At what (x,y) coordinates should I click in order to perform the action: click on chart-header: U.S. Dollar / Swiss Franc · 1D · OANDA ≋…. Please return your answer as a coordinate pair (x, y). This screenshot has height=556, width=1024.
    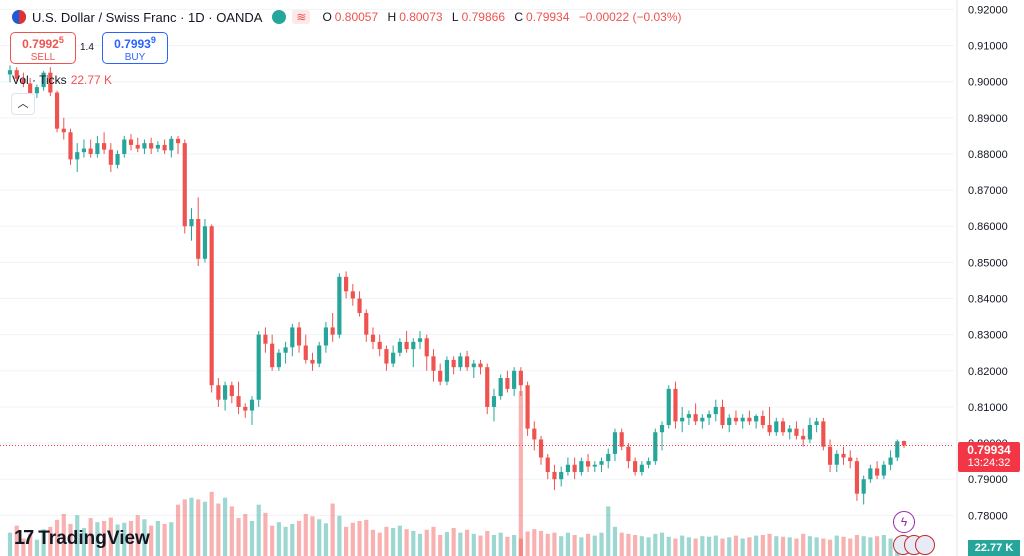
    Looking at the image, I should click on (348, 17).